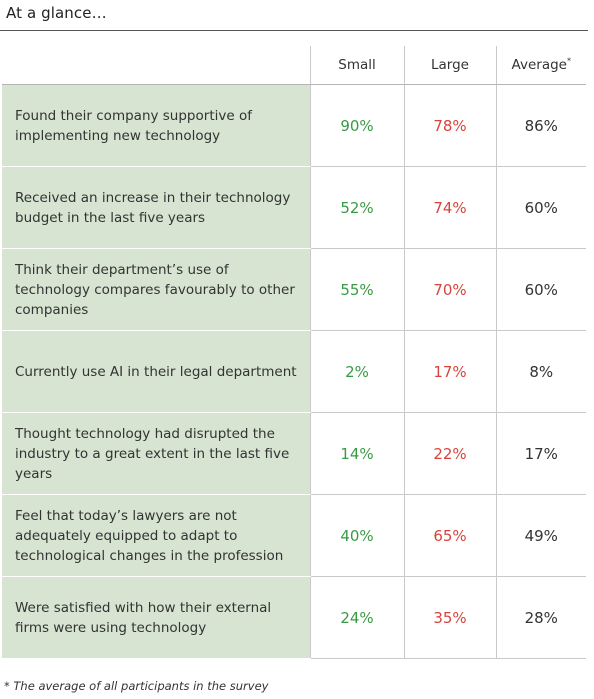 The height and width of the screenshot is (699, 594). I want to click on average-value: 49%, so click(541, 535).